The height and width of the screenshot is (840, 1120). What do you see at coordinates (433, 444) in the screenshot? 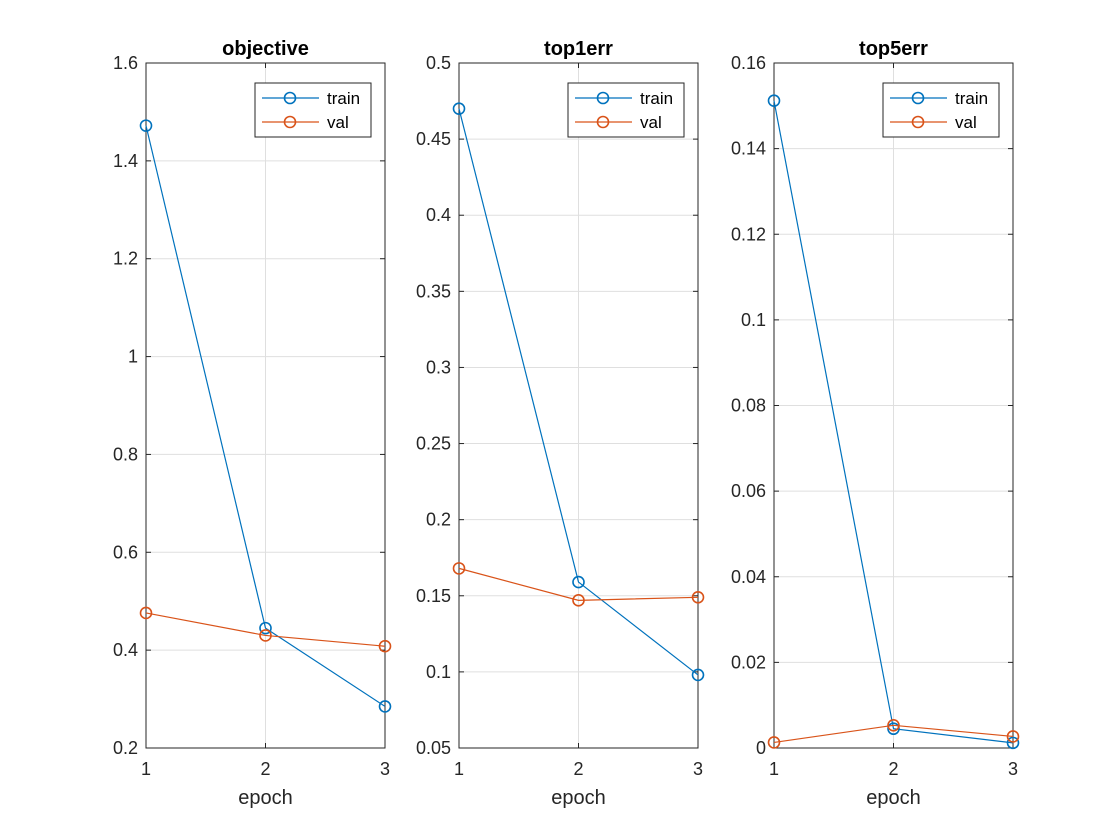
I see `y-tick-label: 0.25` at bounding box center [433, 444].